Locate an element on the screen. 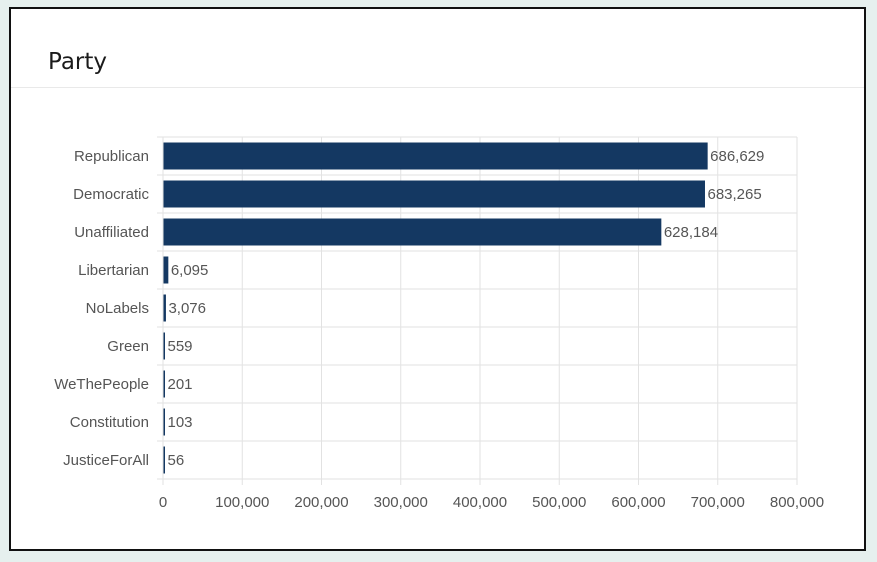 The height and width of the screenshot is (562, 877). panel-title: Party is located at coordinates (78, 62).